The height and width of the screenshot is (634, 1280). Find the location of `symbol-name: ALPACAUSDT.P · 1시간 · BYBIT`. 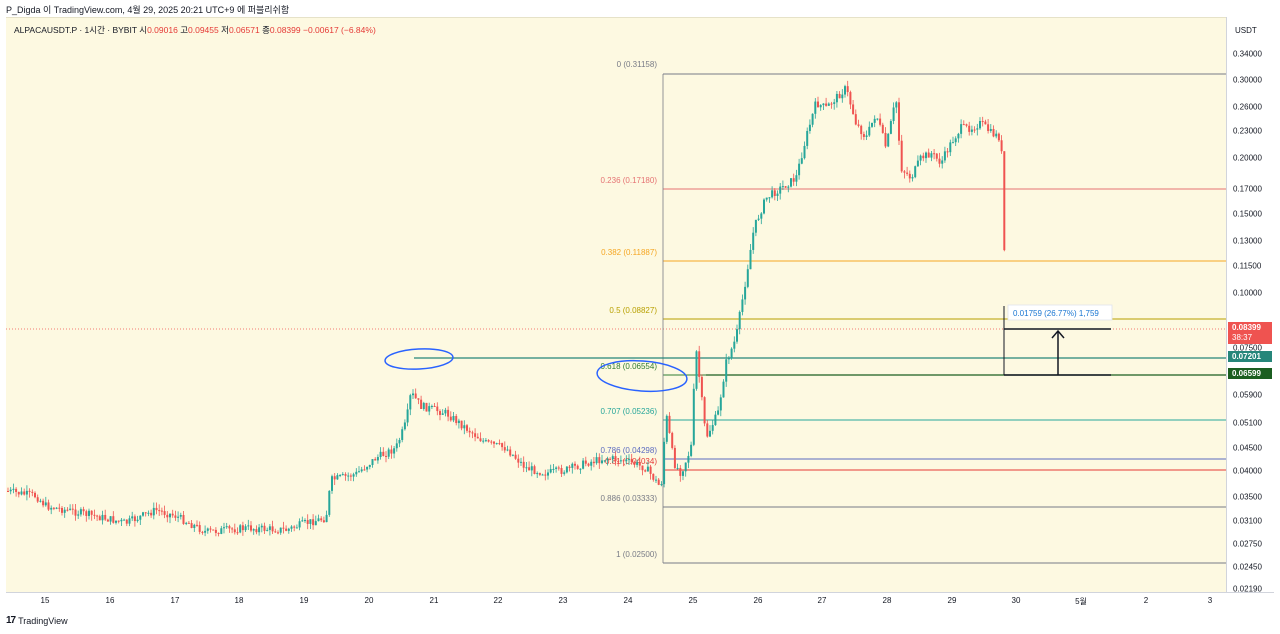

symbol-name: ALPACAUSDT.P · 1시간 · BYBIT is located at coordinates (75, 30).